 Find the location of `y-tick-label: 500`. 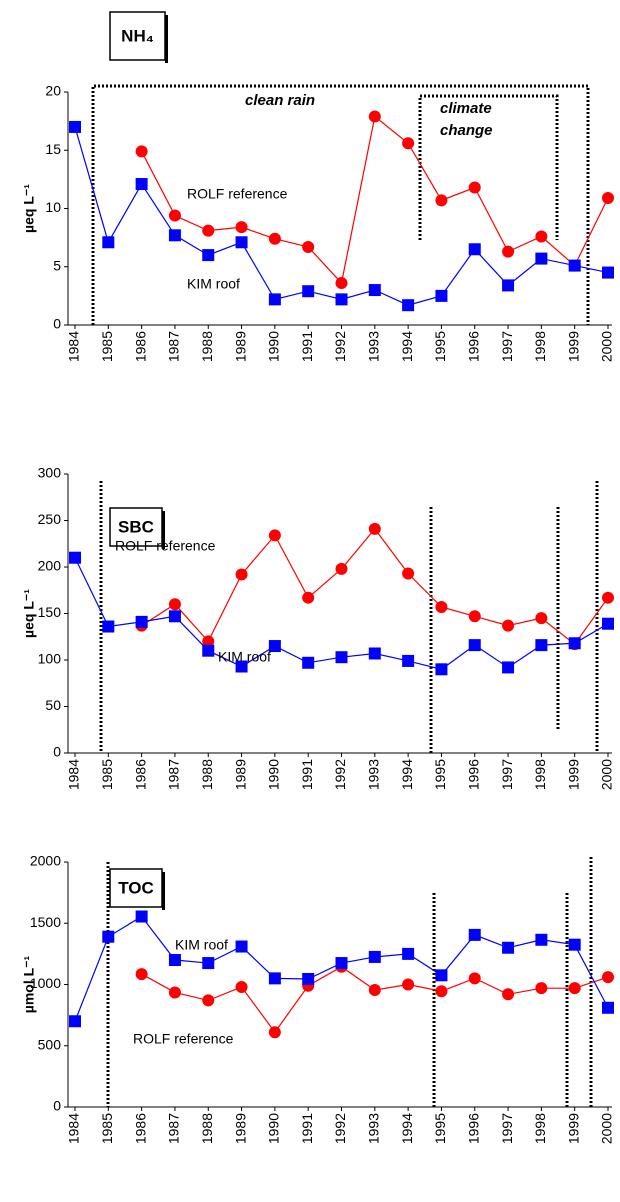

y-tick-label: 500 is located at coordinates (50, 1044).